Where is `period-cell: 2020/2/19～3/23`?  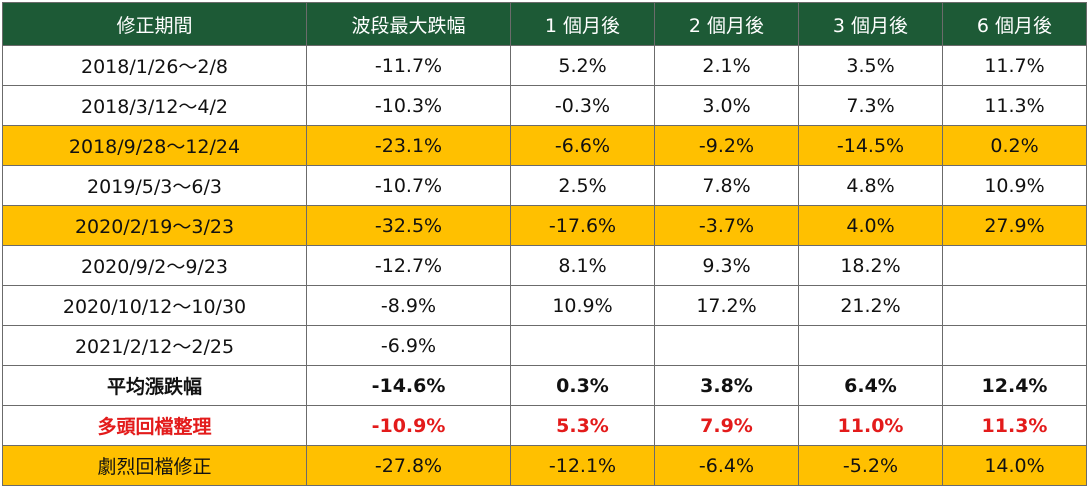 period-cell: 2020/2/19～3/23 is located at coordinates (154, 225).